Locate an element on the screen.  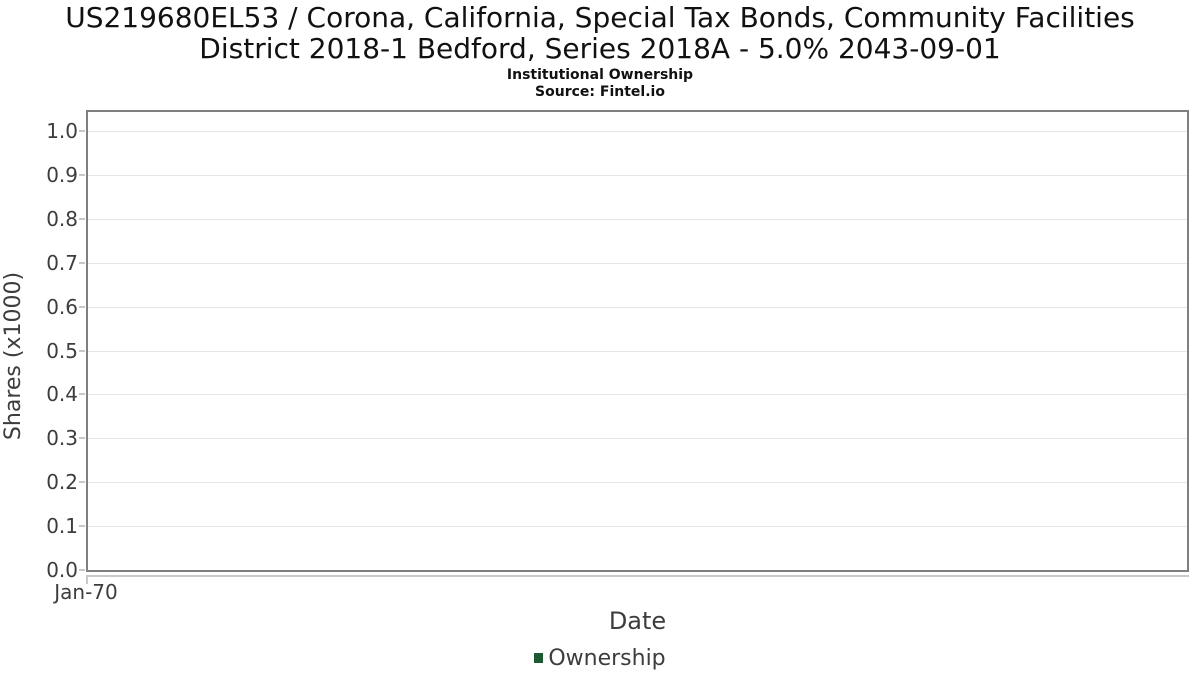
y-tick-label: 0.3 is located at coordinates (62, 438).